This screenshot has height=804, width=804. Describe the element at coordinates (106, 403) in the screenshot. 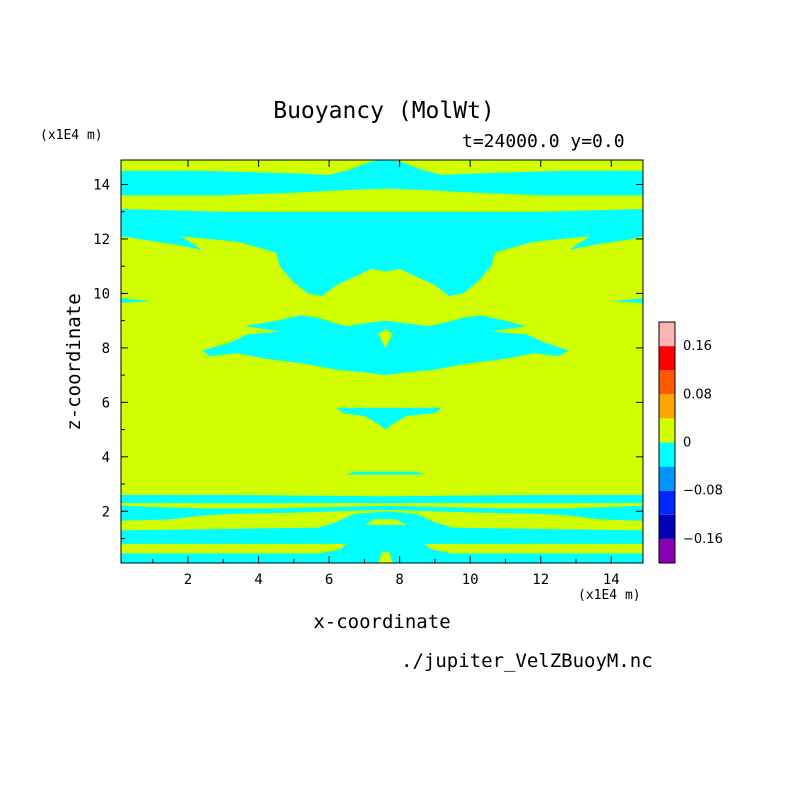

I see `y-tick-label: 6` at that location.